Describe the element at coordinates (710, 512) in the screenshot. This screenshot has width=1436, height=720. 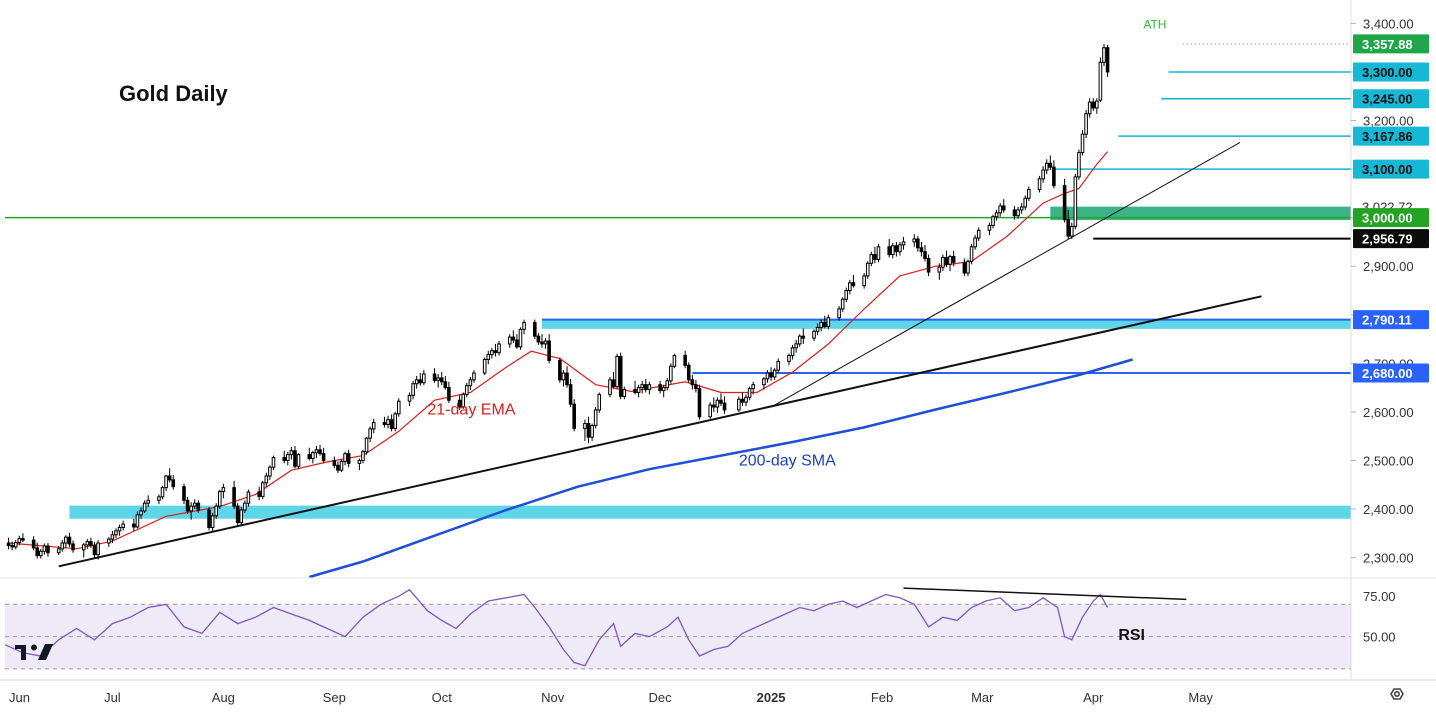
I see `zone-rect` at that location.